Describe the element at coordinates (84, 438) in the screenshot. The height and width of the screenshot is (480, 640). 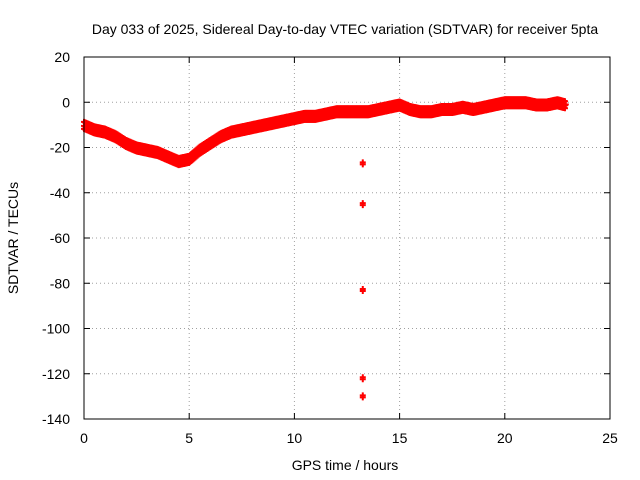
I see `x-tick-label: 0` at that location.